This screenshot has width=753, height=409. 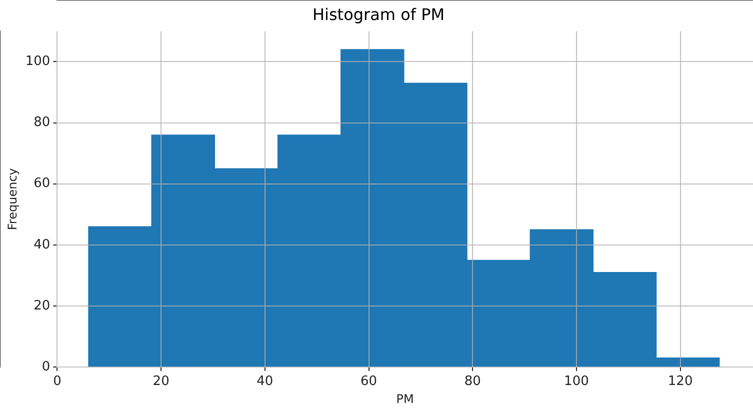 What do you see at coordinates (369, 382) in the screenshot?
I see `x-tick-label: 60` at bounding box center [369, 382].